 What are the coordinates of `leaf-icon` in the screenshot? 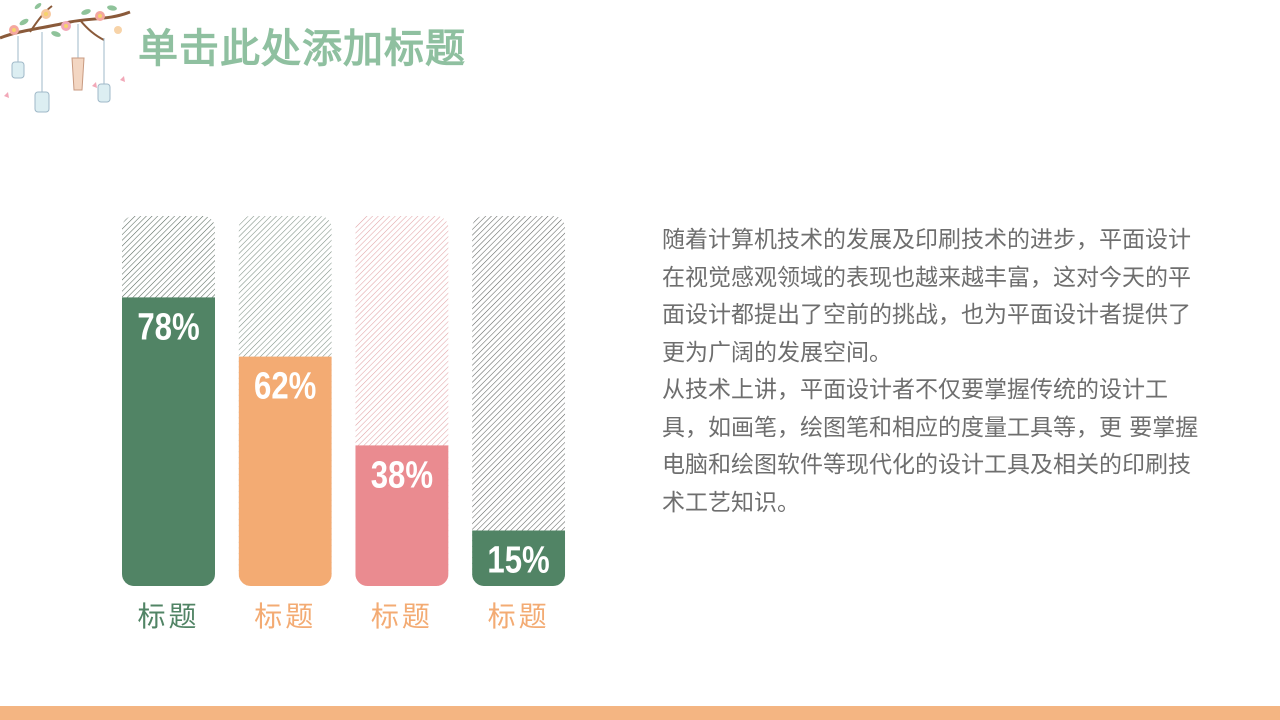 It's located at (68, 20).